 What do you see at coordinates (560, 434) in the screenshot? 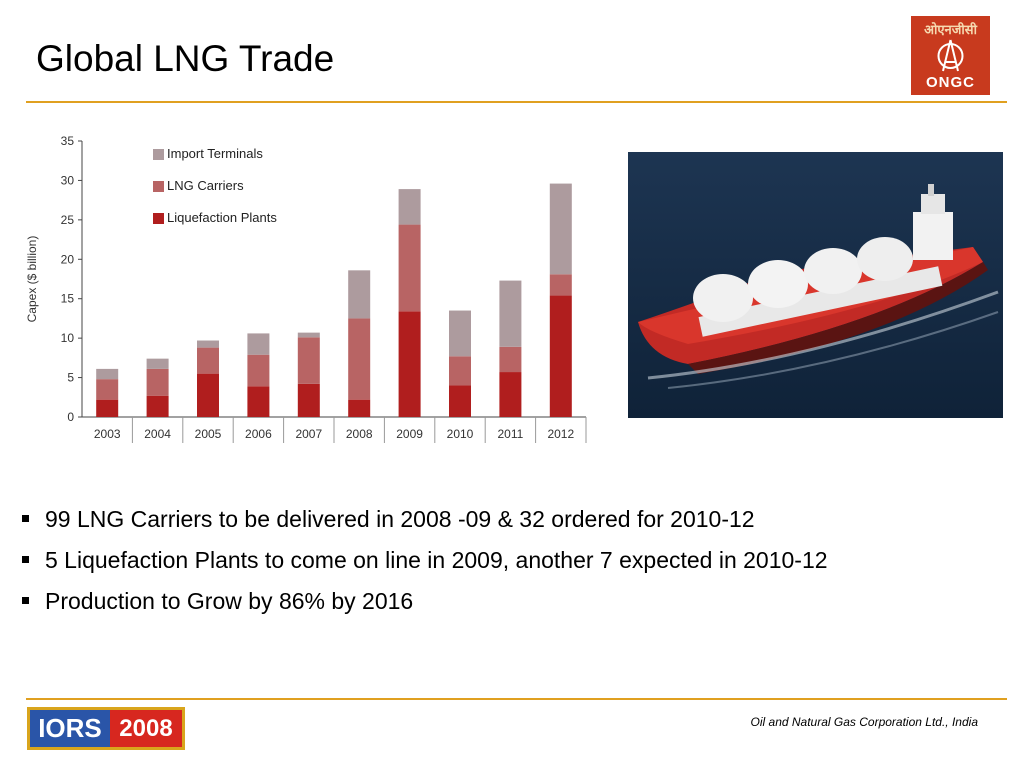
I see `x-tick-label: 2012` at bounding box center [560, 434].